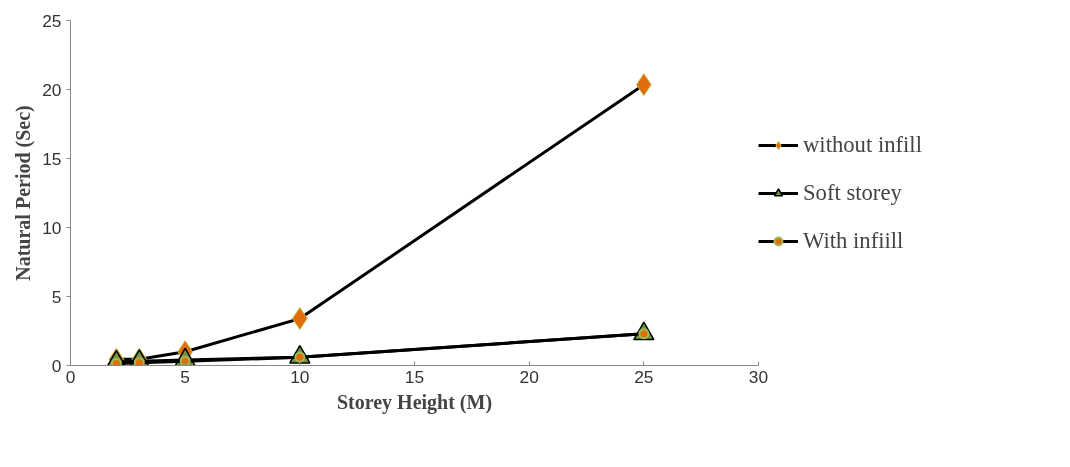 The height and width of the screenshot is (467, 1070). I want to click on x-tick-label: 30, so click(758, 376).